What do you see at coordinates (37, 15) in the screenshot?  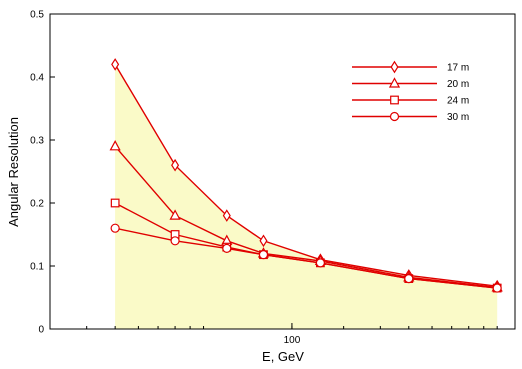 I see `y-tick-label: 0.5` at bounding box center [37, 15].